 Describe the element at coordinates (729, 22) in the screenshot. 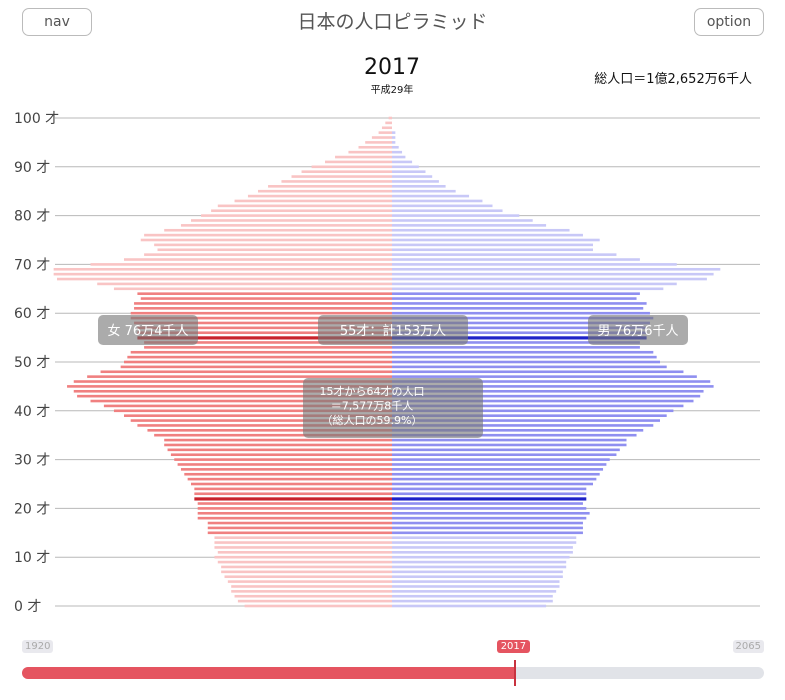

I see `option-button: option` at that location.